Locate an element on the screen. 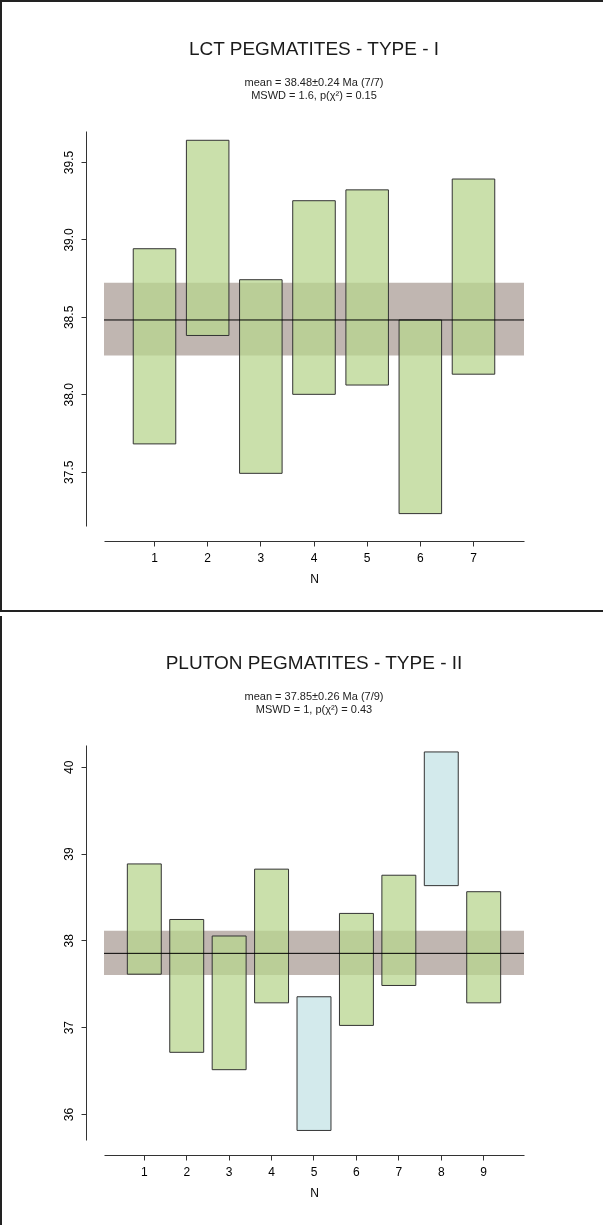  y-tick-label: 40 is located at coordinates (68, 767).